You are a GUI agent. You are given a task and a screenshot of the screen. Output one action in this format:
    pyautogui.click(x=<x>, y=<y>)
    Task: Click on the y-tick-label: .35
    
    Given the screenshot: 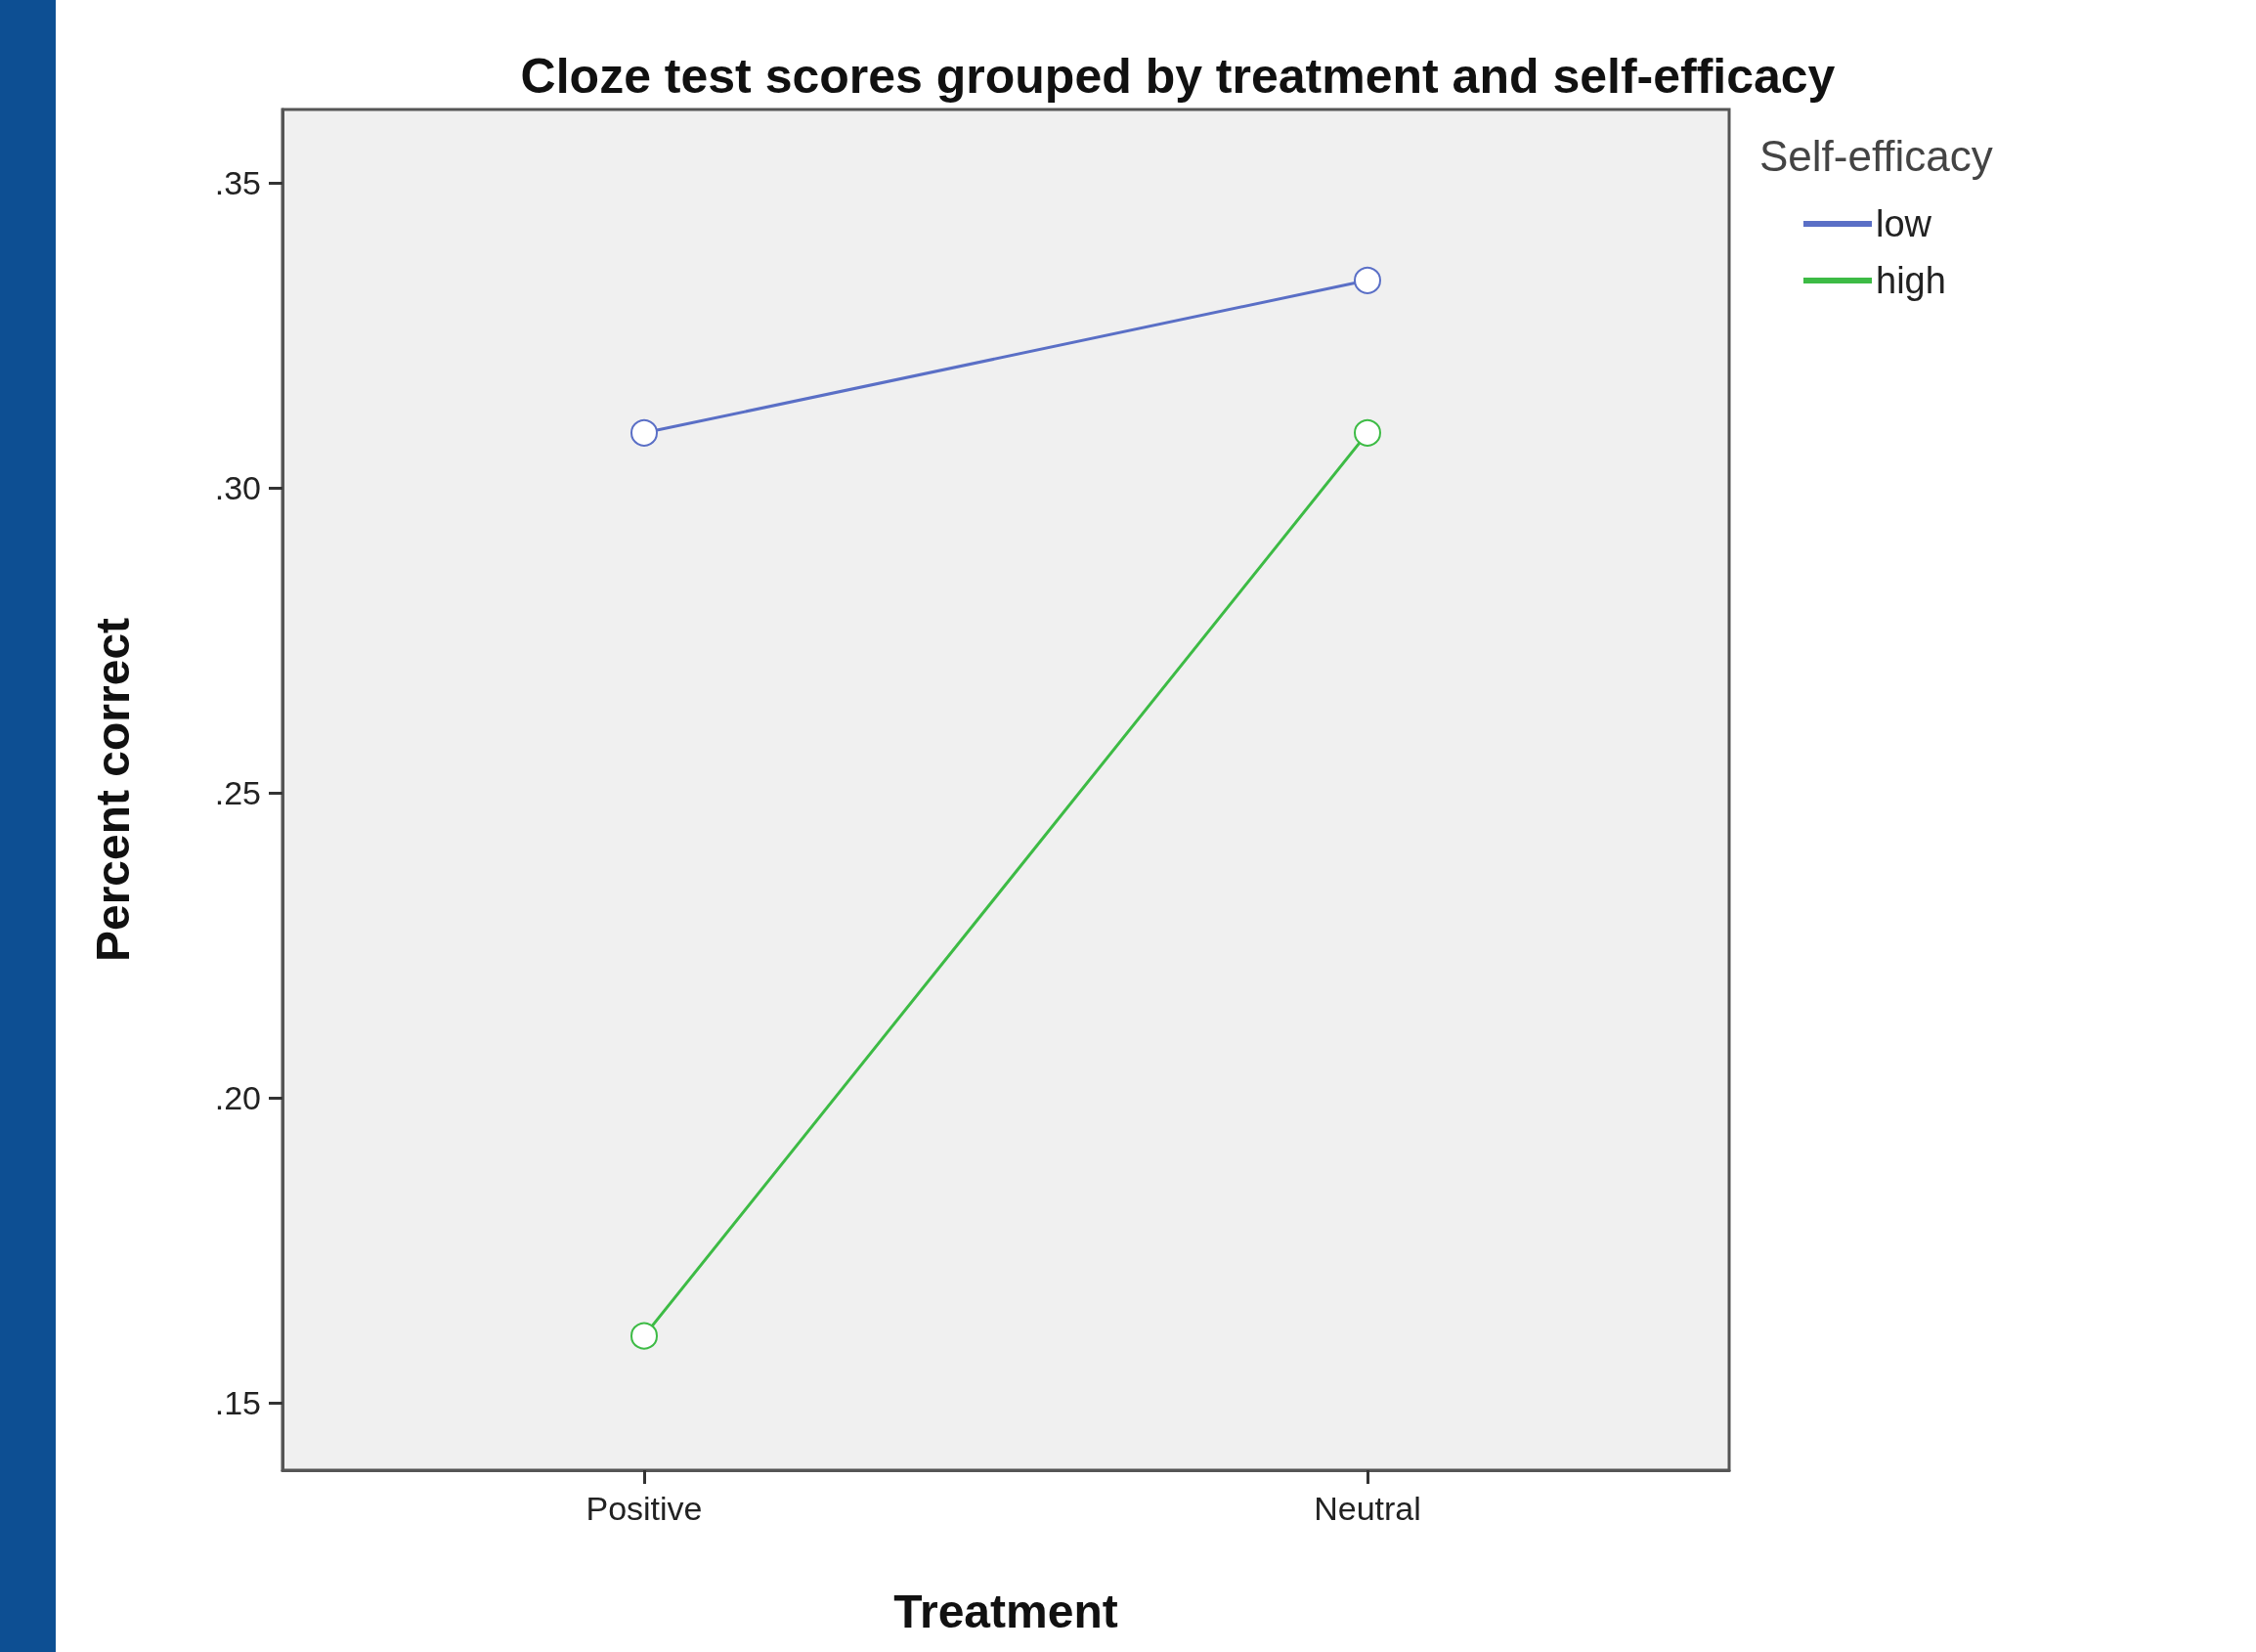 What is the action you would take?
    pyautogui.click(x=237, y=182)
    